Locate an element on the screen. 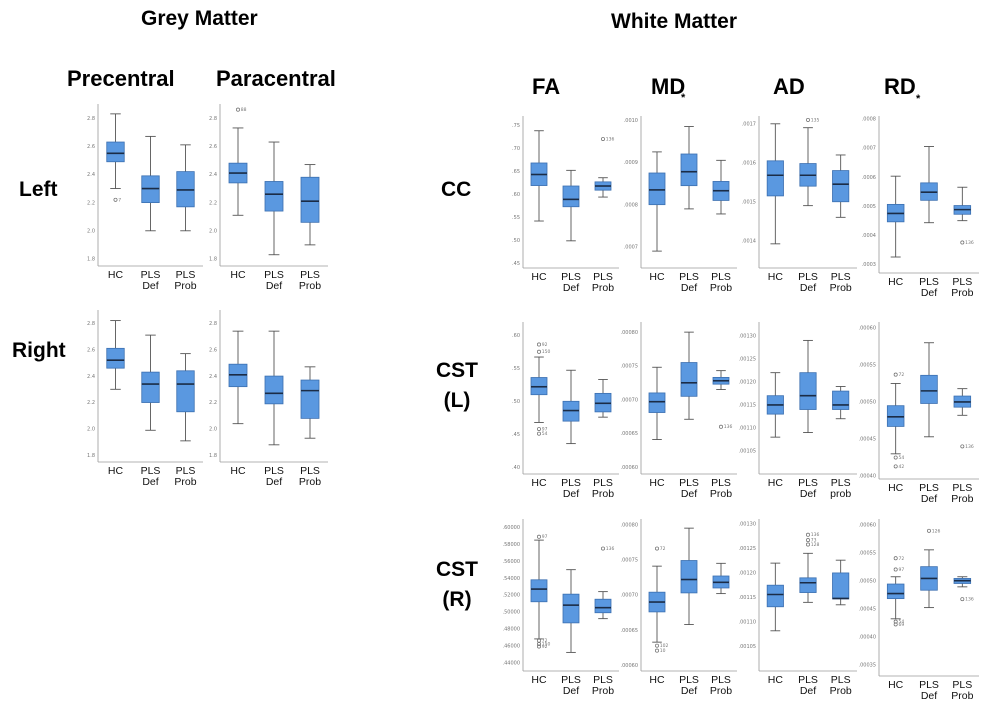 Image resolution: width=993 pixels, height=711 pixels. row-label-cst-l-line1: CST is located at coordinates (457, 370).